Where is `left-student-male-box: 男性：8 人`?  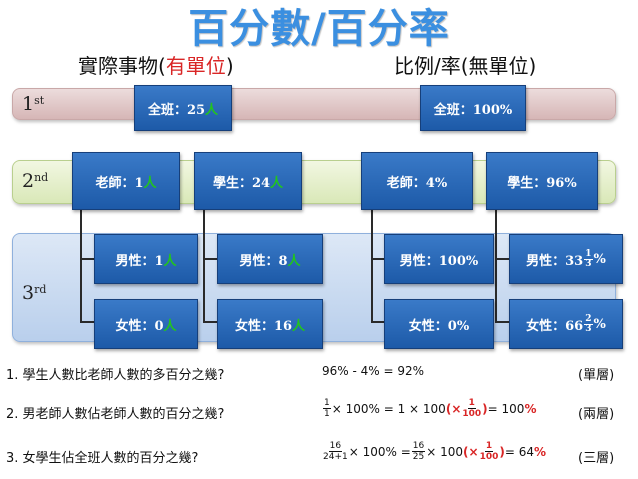 left-student-male-box: 男性：8 人 is located at coordinates (270, 259).